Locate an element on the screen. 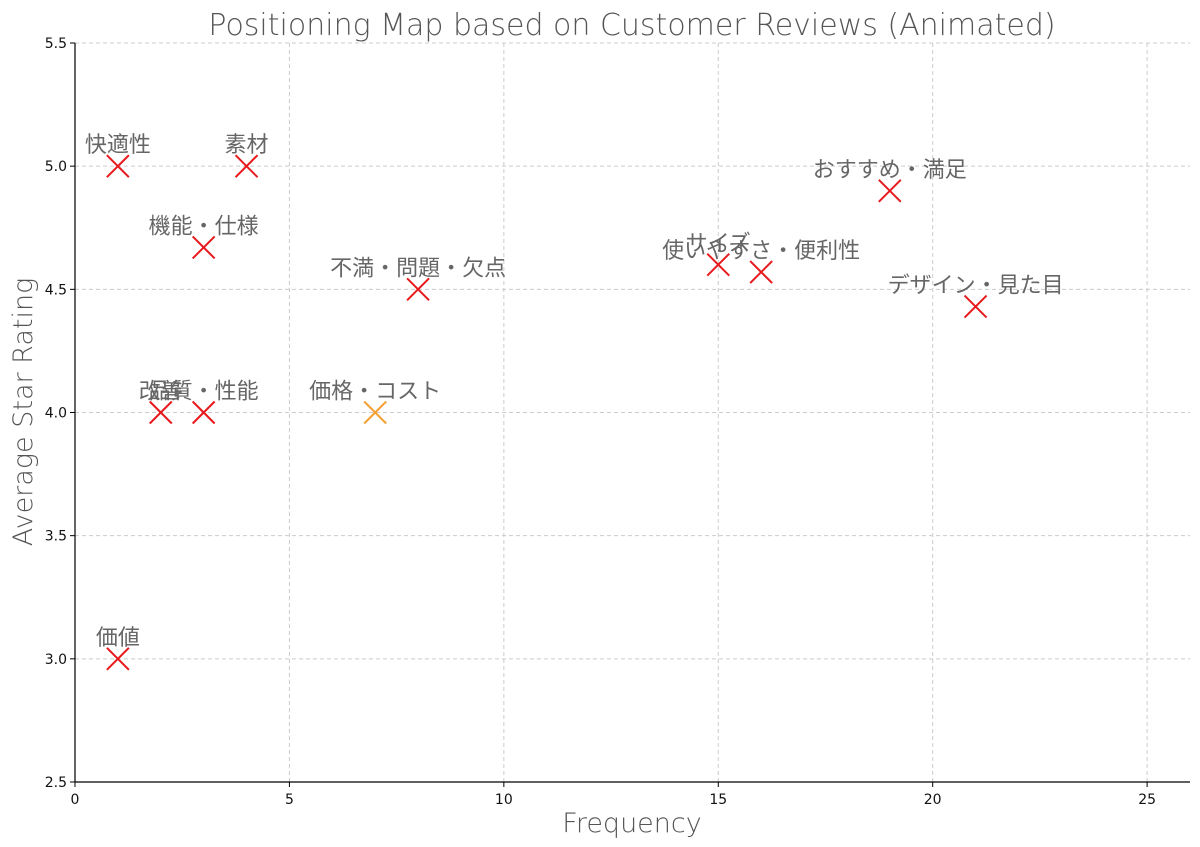 This screenshot has width=1200, height=847. y-axis-label: Average Star Rating is located at coordinates (23, 412).